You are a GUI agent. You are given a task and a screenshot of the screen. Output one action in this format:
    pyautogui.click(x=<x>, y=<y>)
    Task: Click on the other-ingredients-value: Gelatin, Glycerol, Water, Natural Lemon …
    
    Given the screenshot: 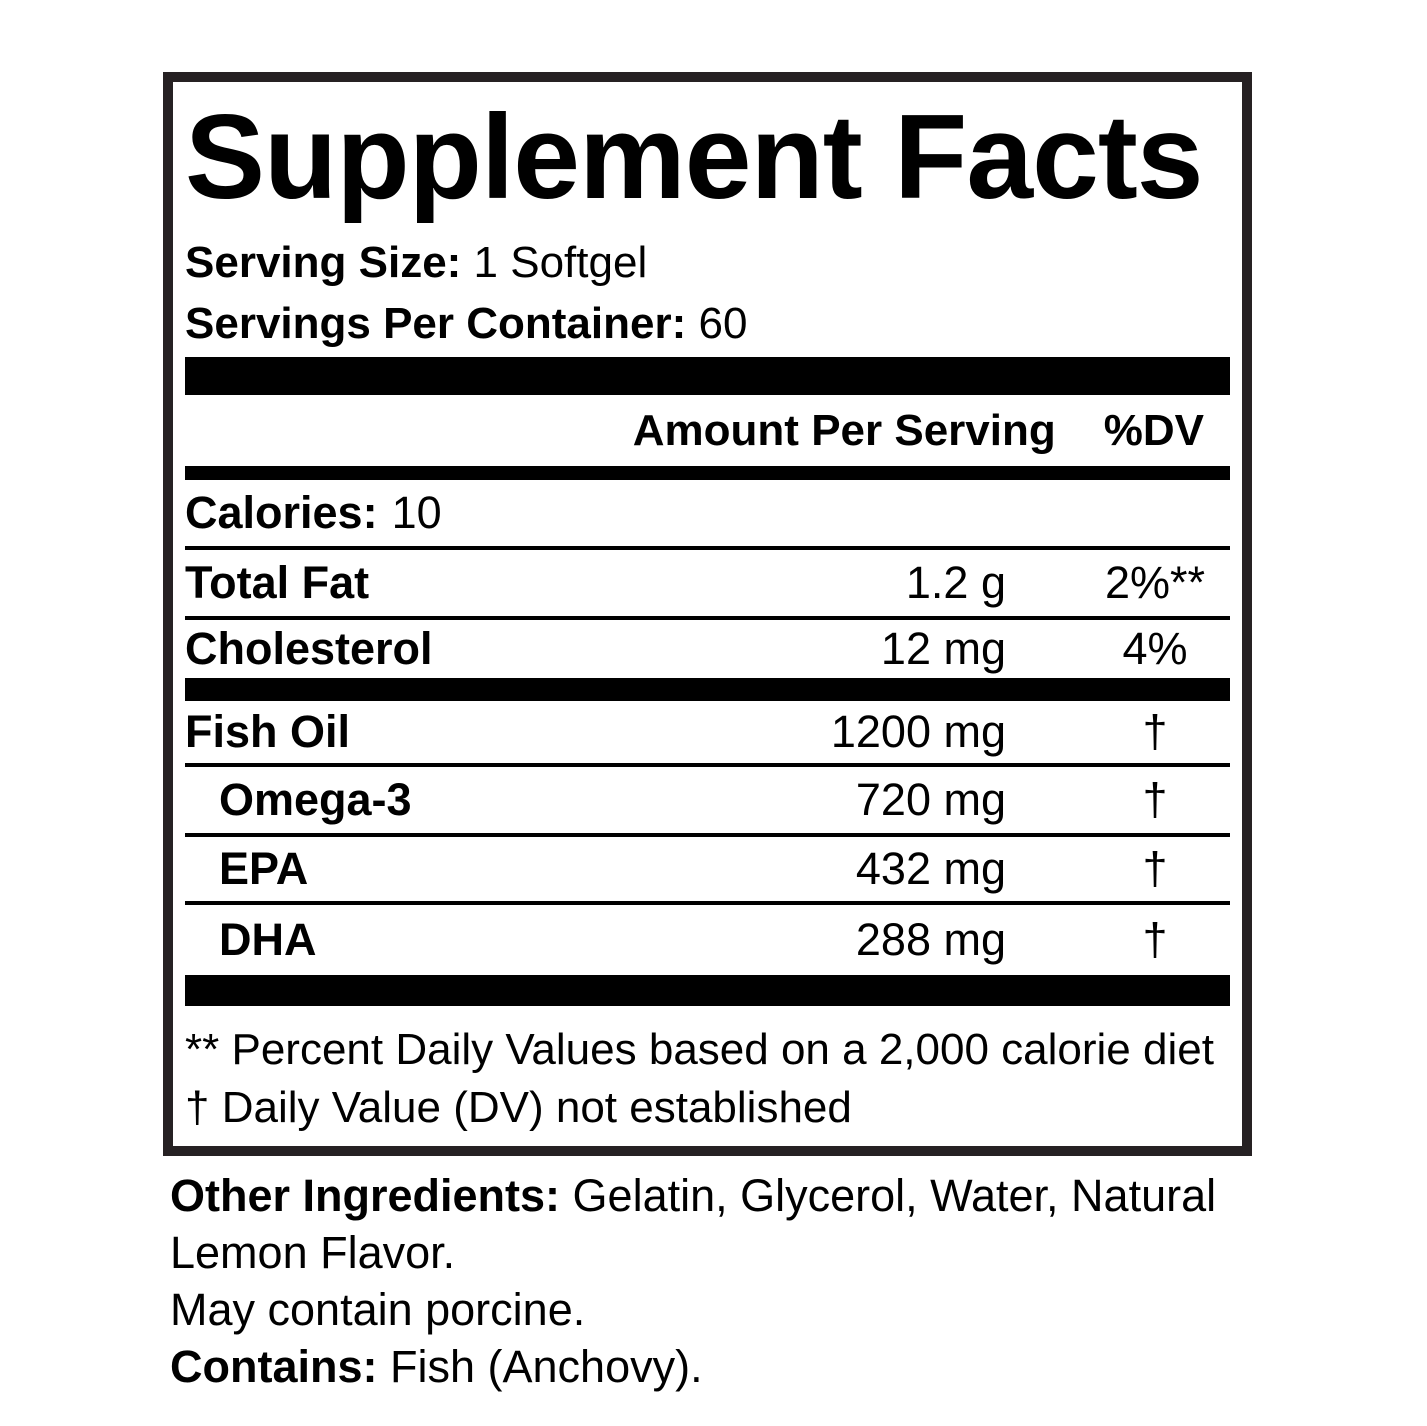 What is the action you would take?
    pyautogui.click(x=693, y=1224)
    